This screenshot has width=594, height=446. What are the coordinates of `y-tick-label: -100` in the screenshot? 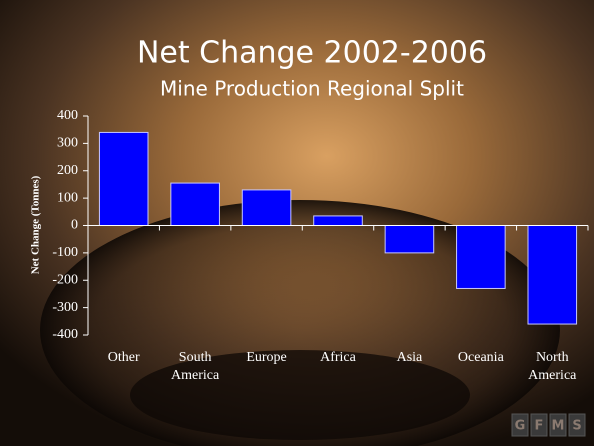 It's located at (65, 252).